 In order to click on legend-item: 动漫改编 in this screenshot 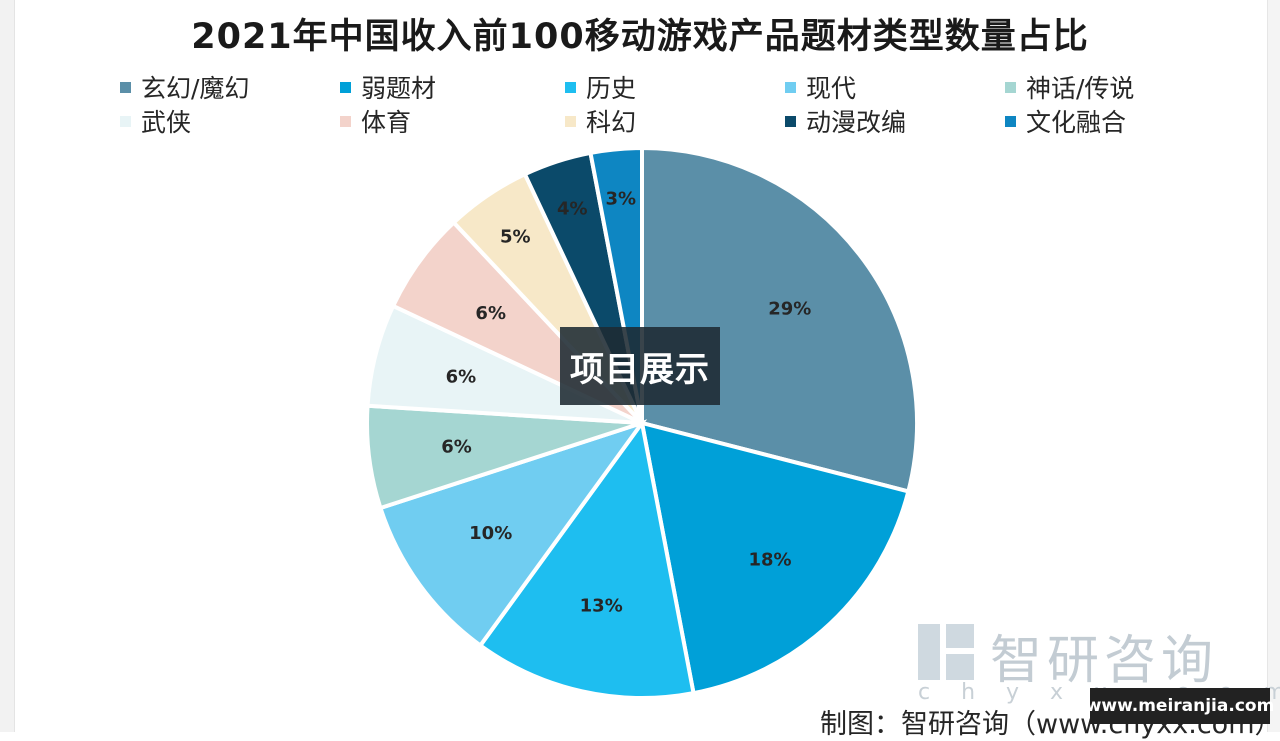, I will do `click(846, 121)`.